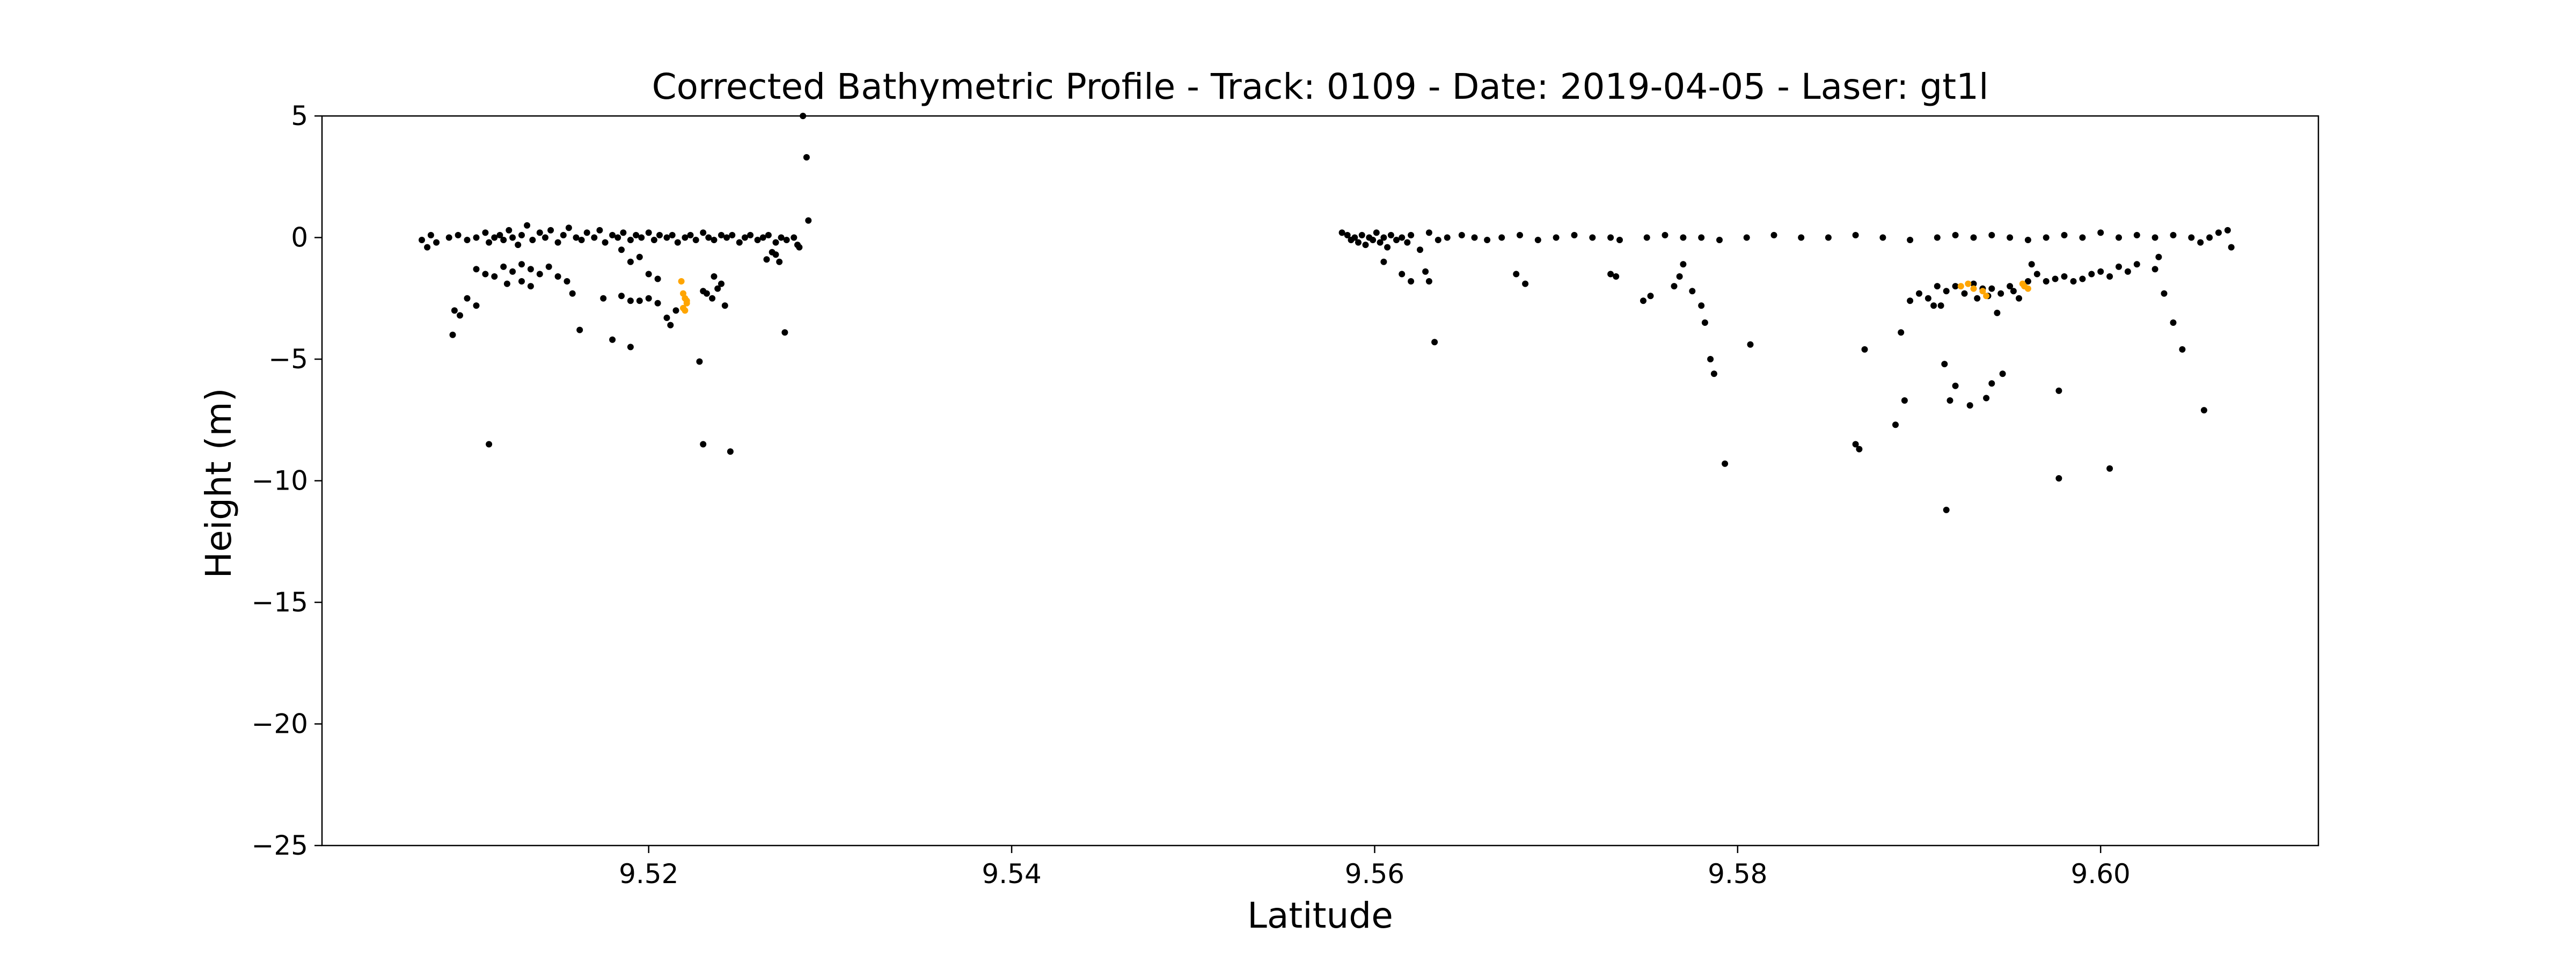  I want to click on y-tick-label: −15, so click(279, 602).